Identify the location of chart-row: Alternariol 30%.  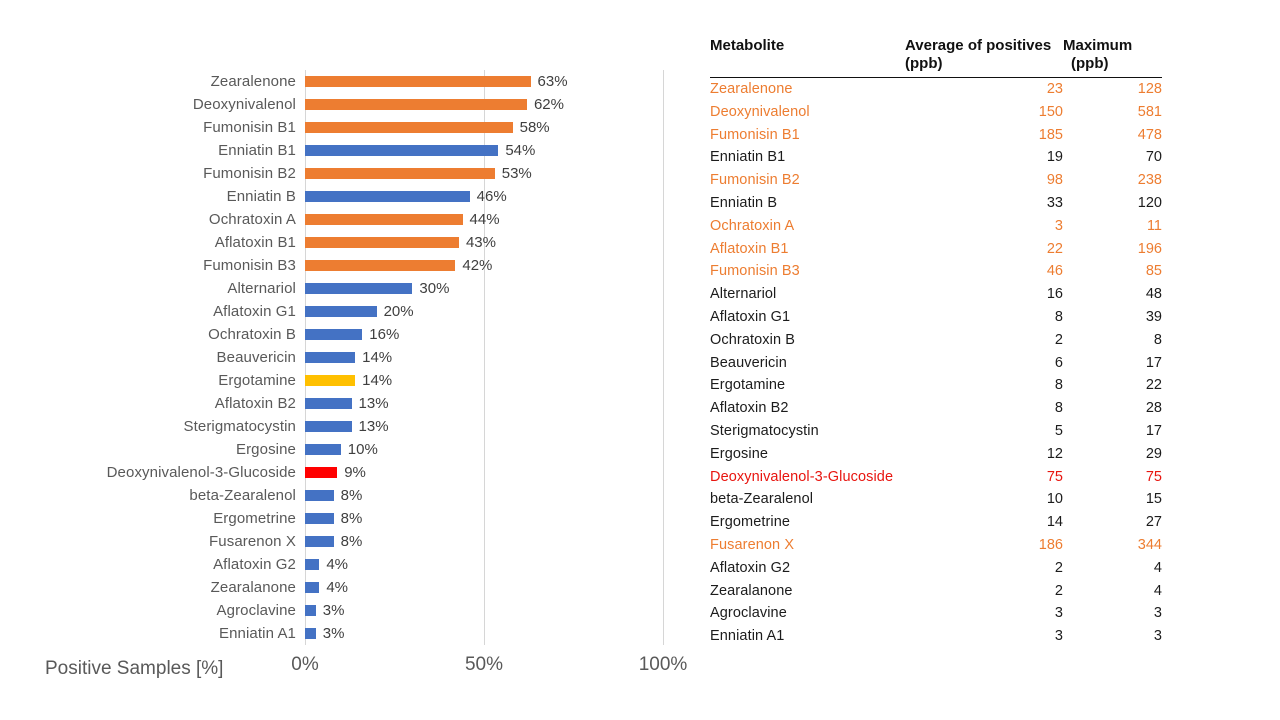
(390, 288).